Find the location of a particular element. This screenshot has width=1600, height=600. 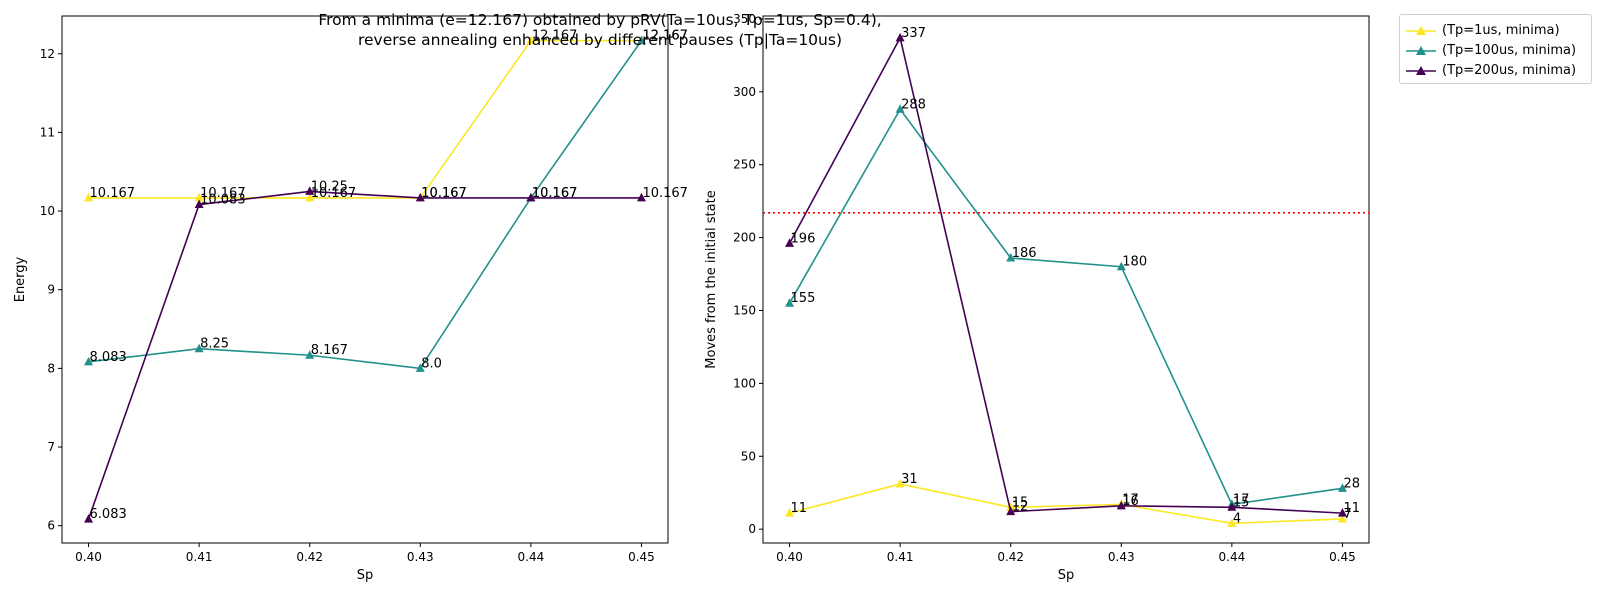

chart1-series-2-data-label: 10.167 is located at coordinates (555, 193).